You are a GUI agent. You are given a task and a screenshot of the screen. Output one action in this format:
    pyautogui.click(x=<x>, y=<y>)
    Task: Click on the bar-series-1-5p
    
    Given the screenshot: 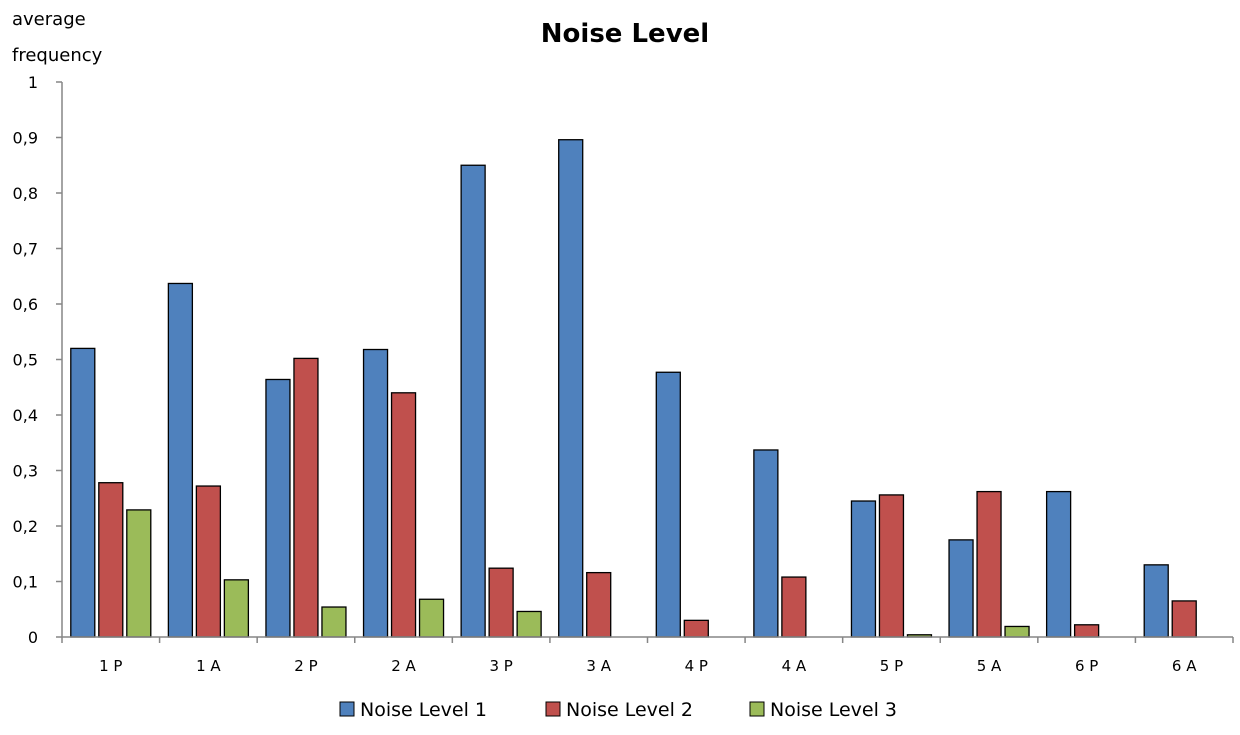 What is the action you would take?
    pyautogui.click(x=863, y=569)
    